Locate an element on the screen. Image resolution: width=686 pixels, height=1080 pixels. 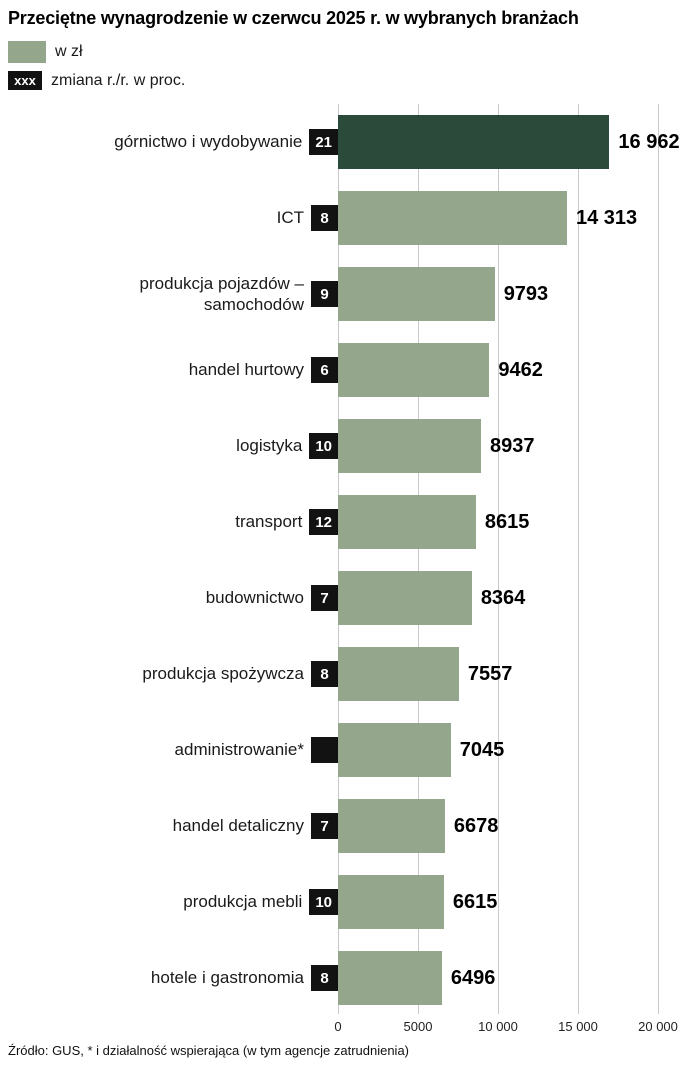
bar-value: 7045 is located at coordinates (482, 749).